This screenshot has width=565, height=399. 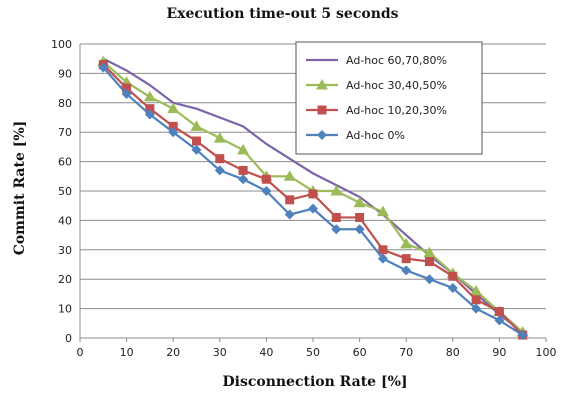 What do you see at coordinates (453, 352) in the screenshot?
I see `x-tick-label: 80` at bounding box center [453, 352].